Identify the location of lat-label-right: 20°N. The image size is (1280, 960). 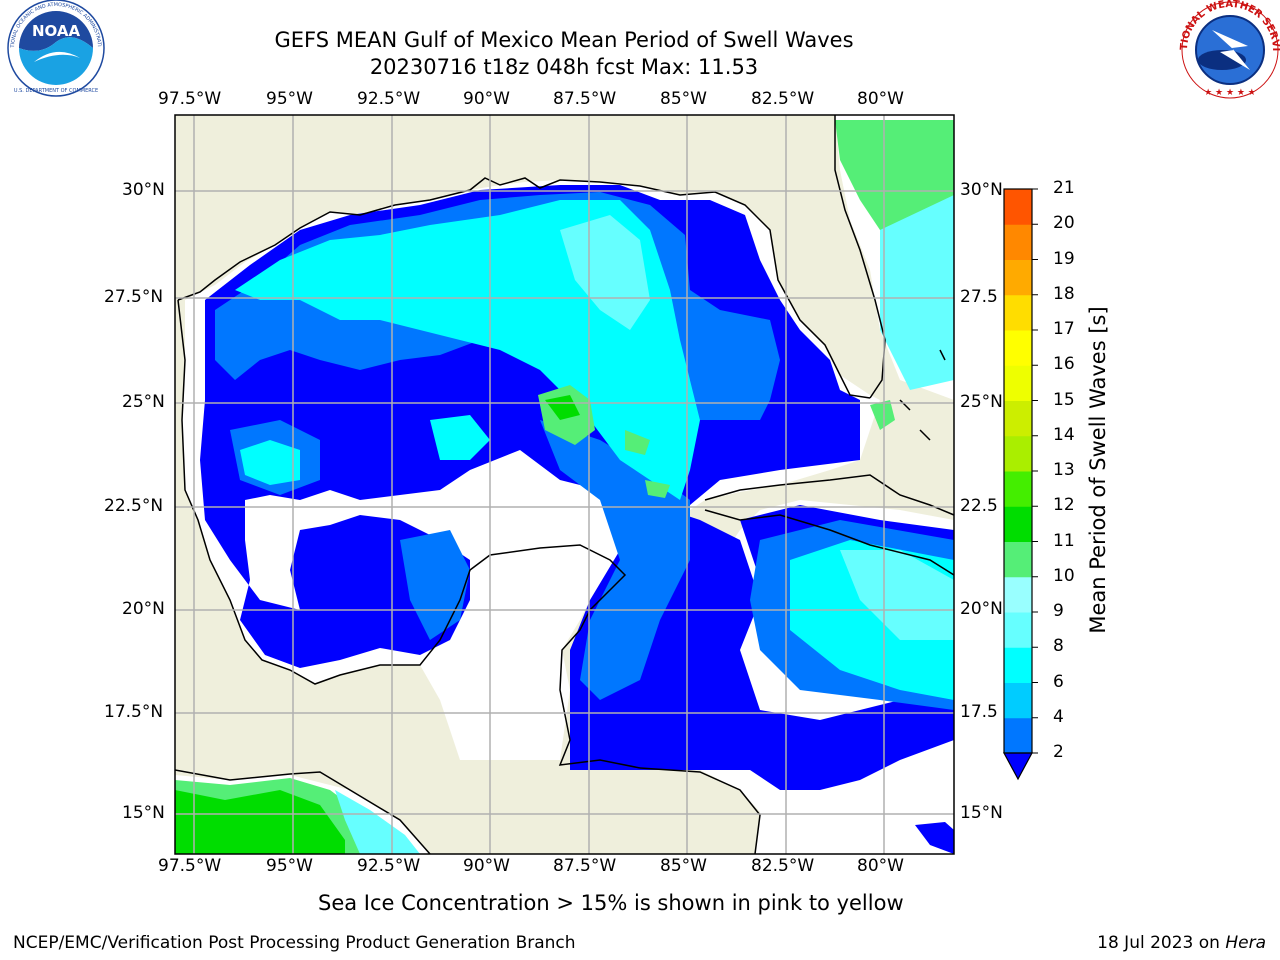
(981, 609).